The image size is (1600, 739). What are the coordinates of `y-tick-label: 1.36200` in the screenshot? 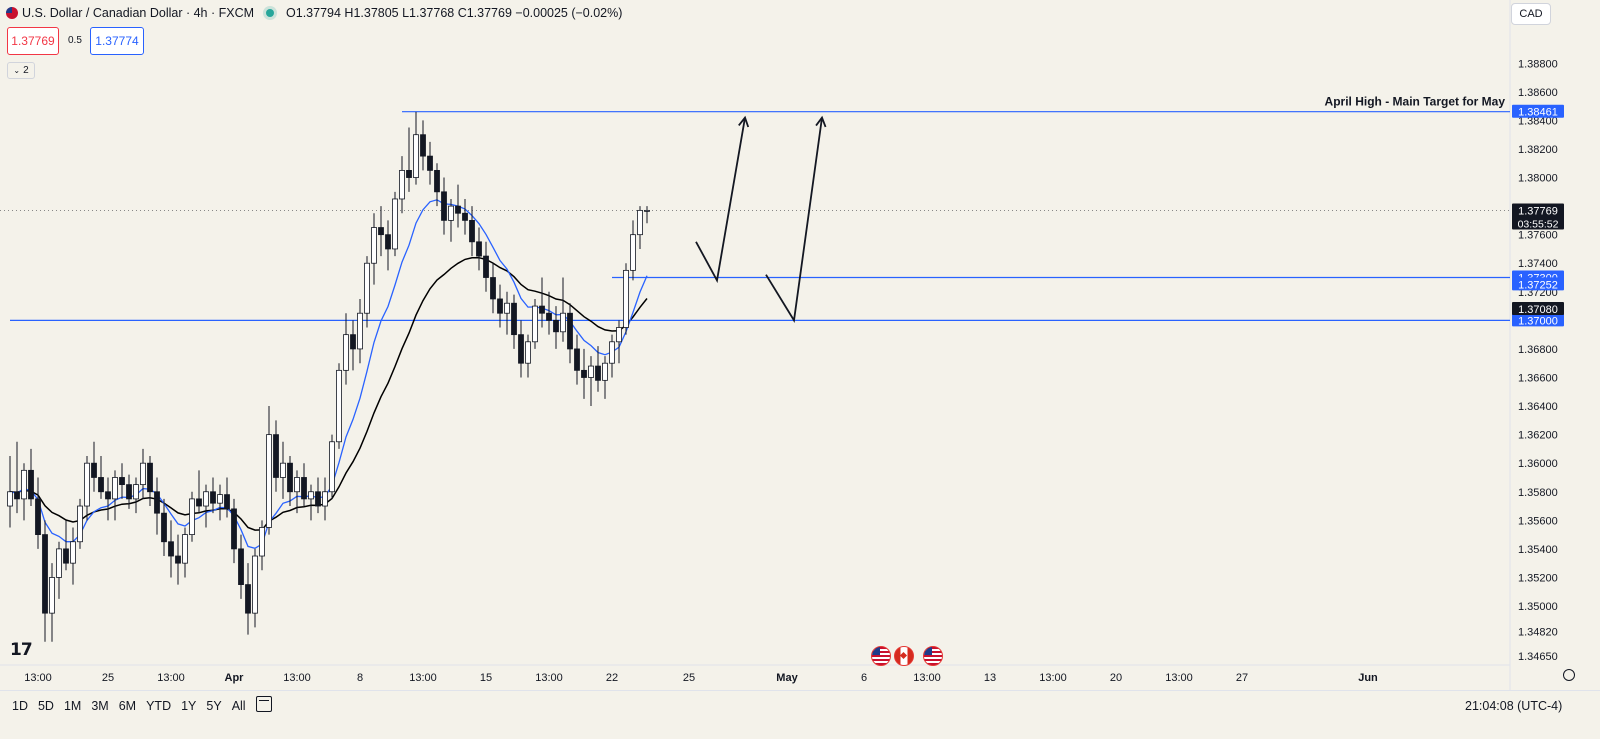 It's located at (1538, 436).